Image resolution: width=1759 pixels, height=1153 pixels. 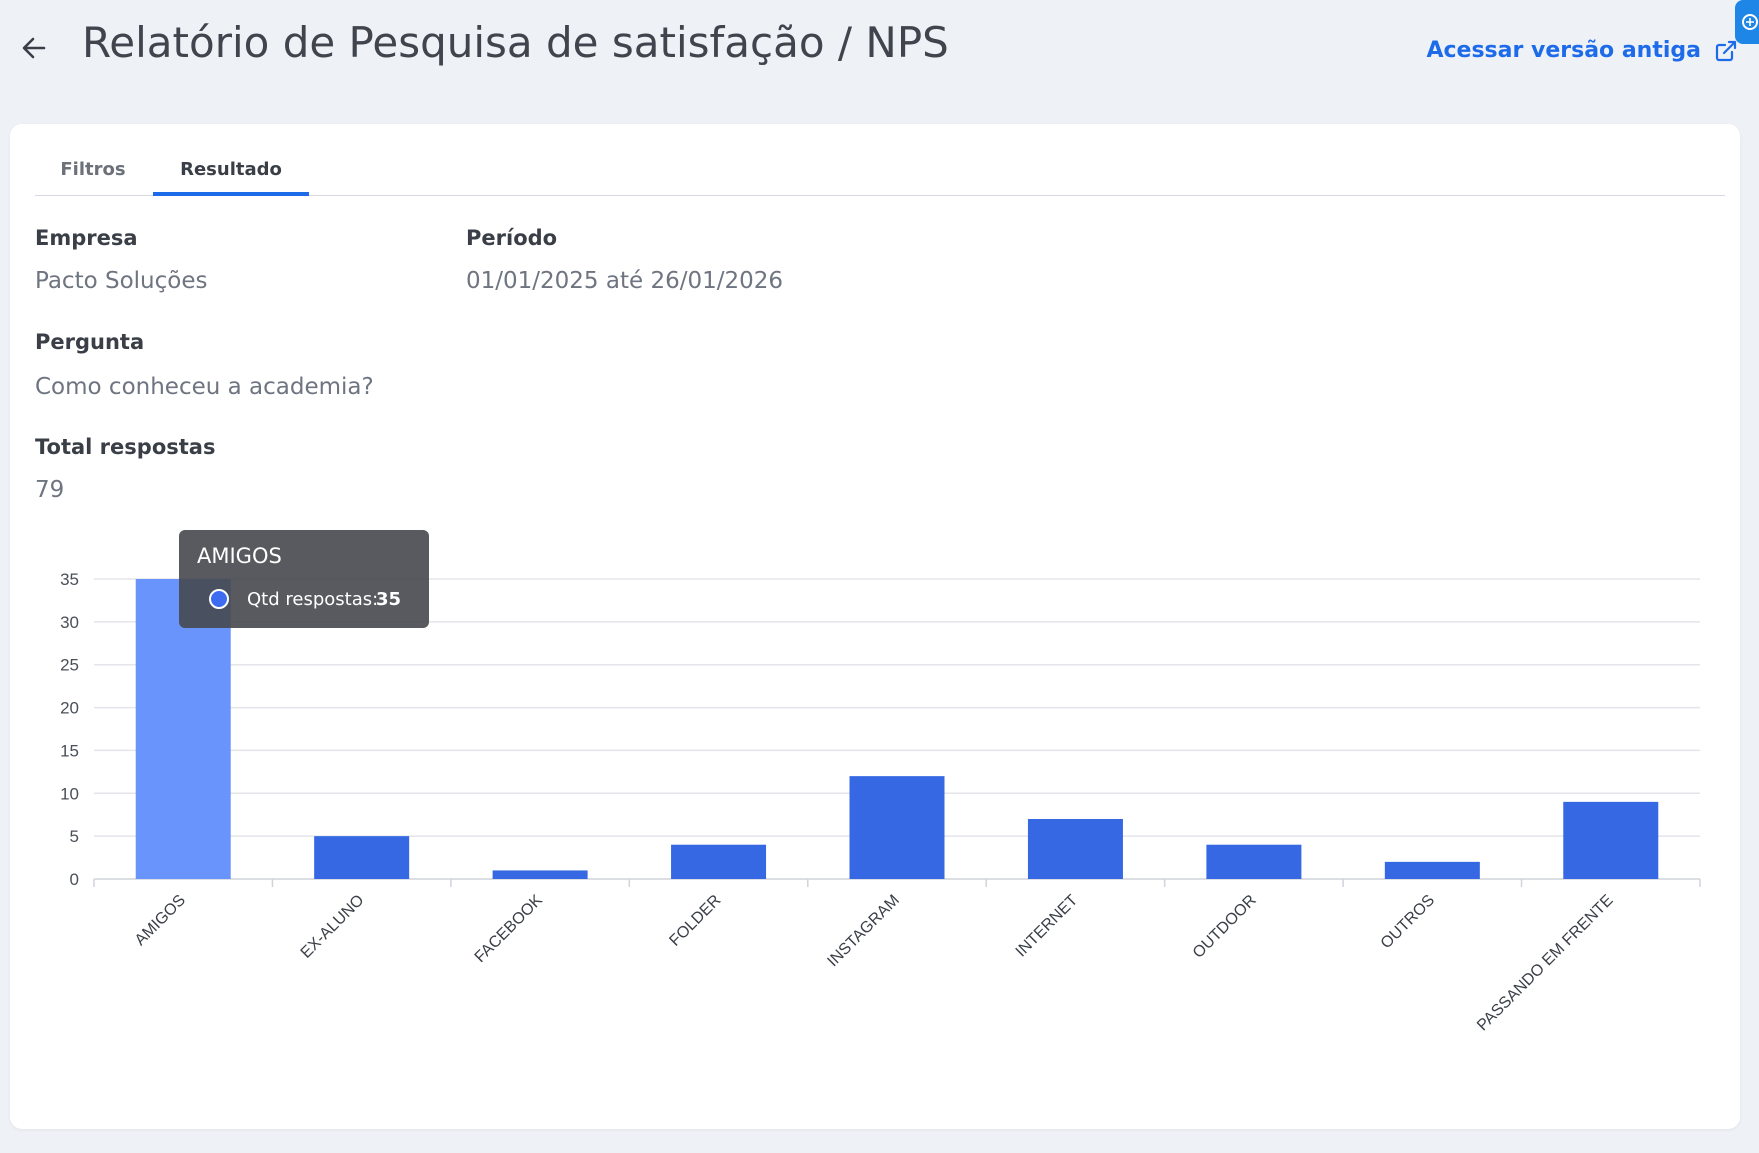 I want to click on assistant-widget-button, so click(x=1747, y=22).